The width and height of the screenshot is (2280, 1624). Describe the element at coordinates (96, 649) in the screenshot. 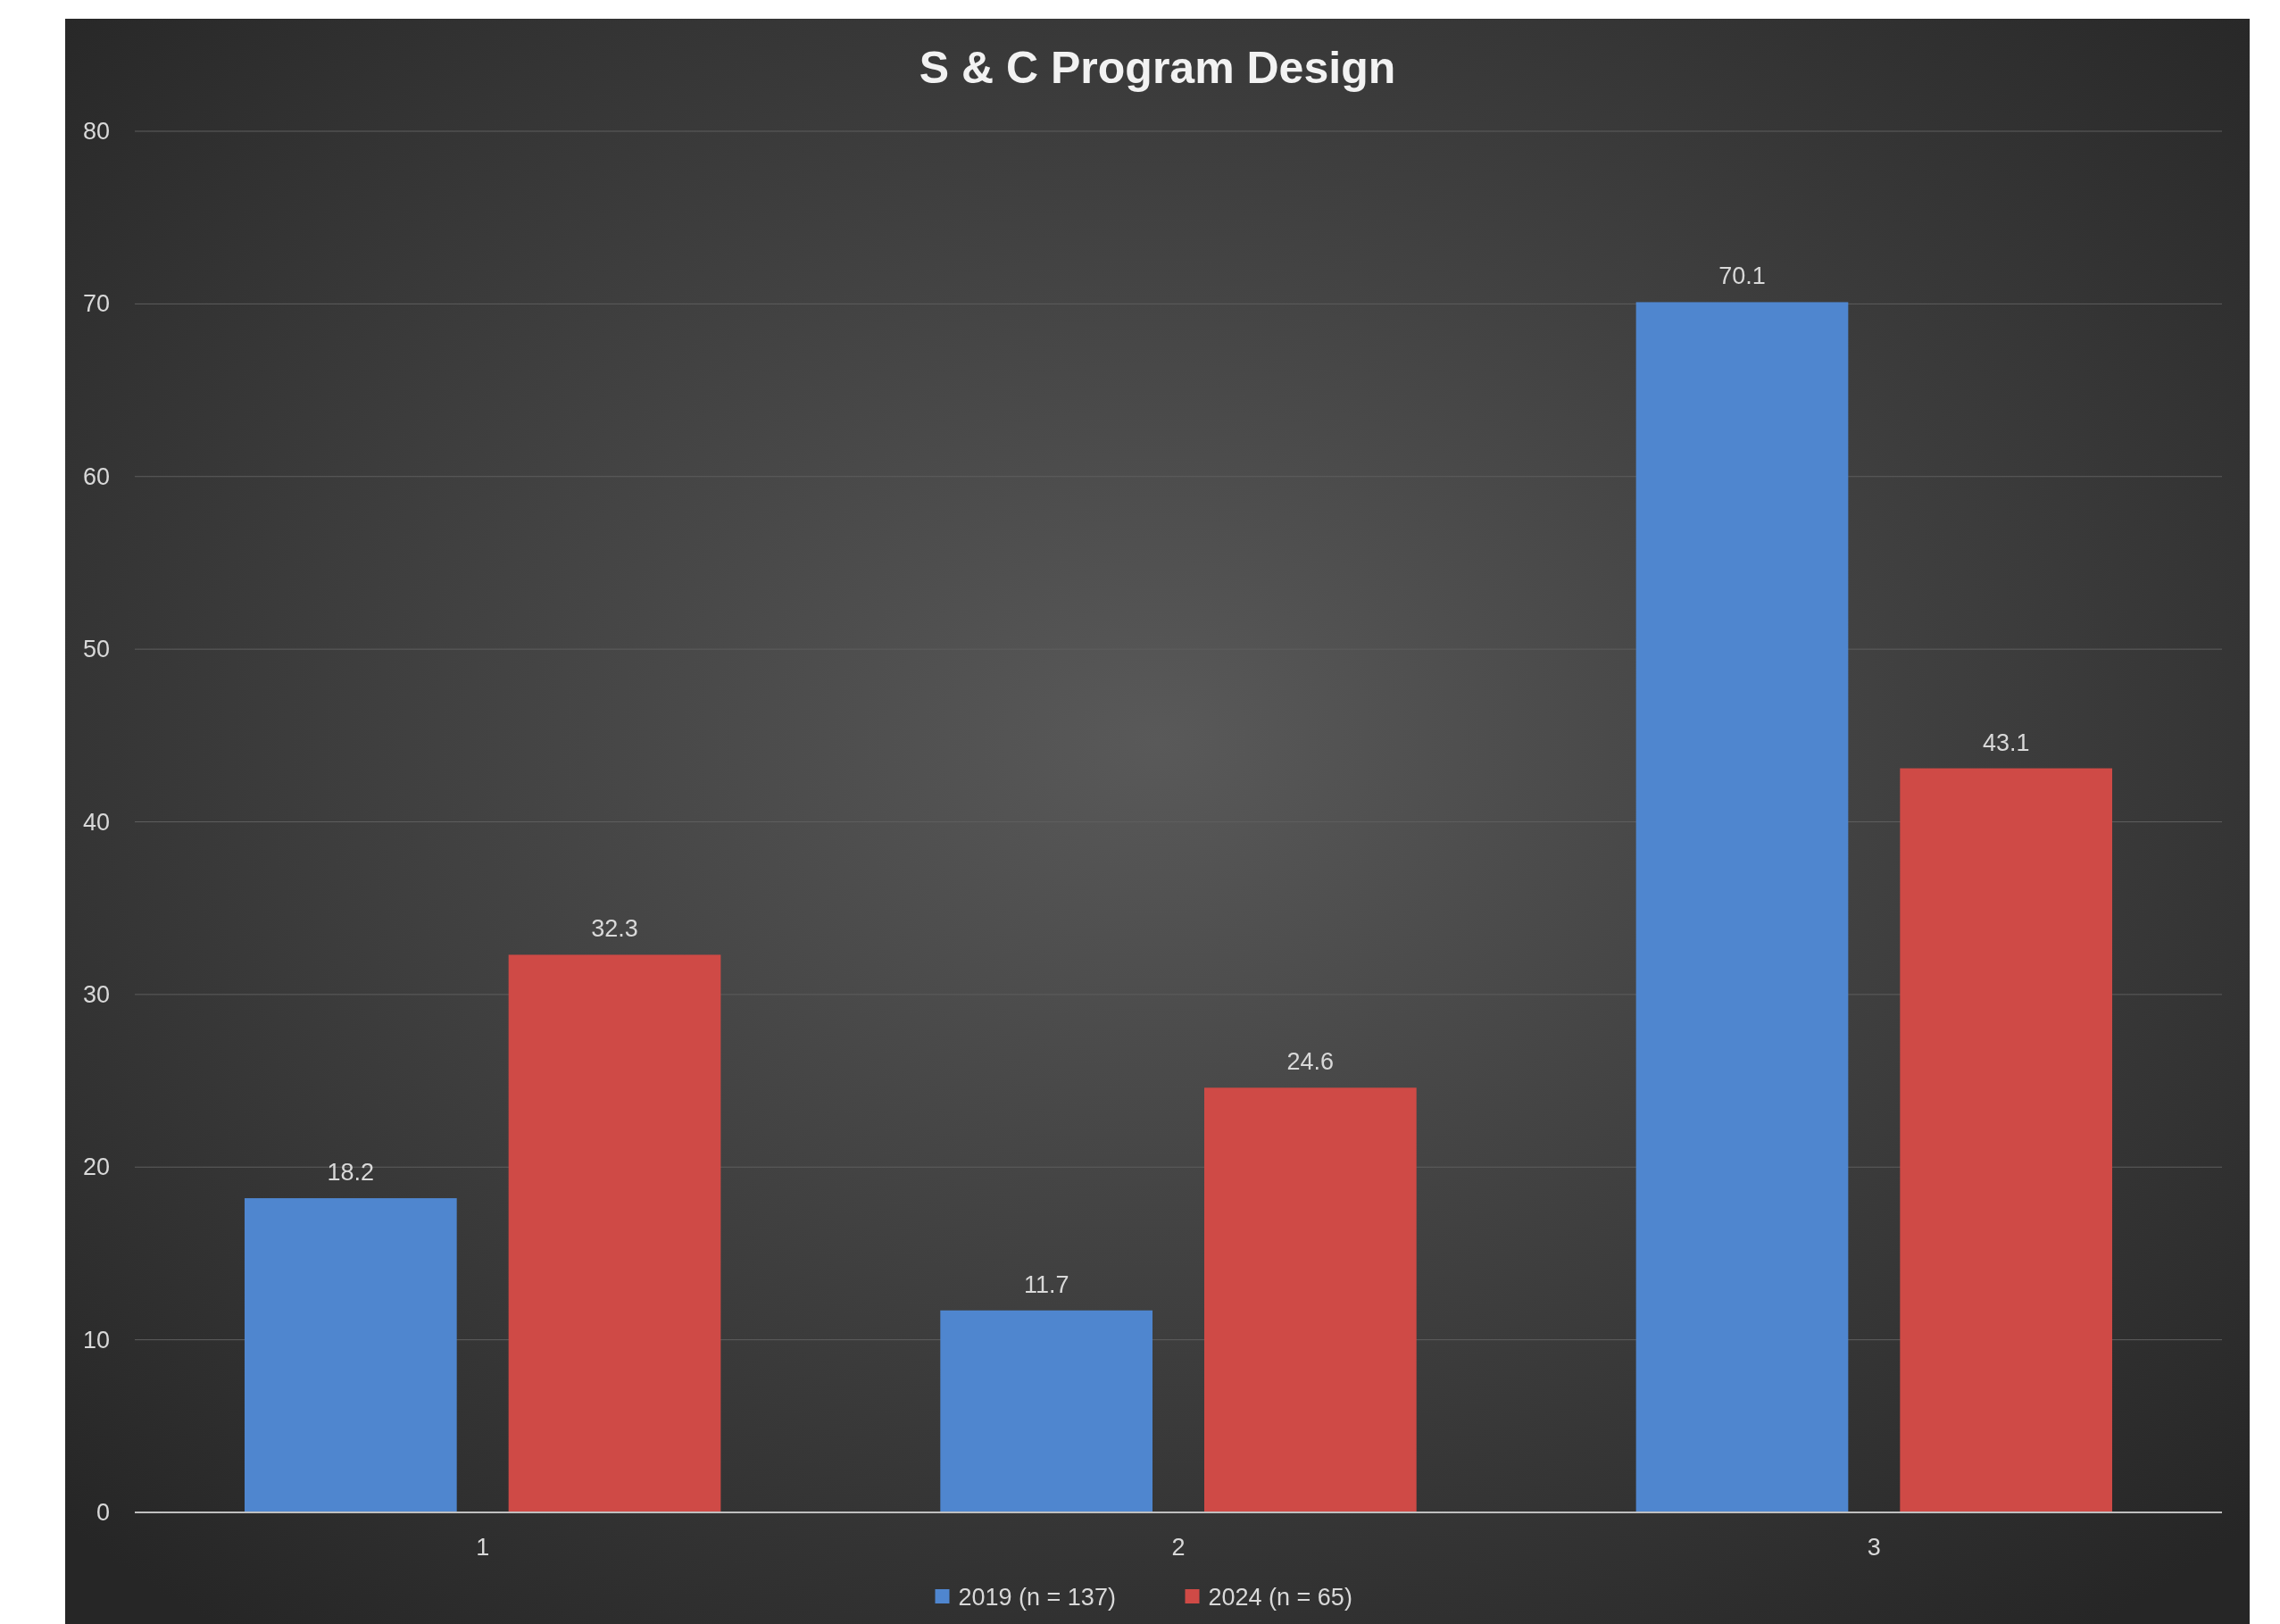

I see `y-tick-label: 50` at that location.